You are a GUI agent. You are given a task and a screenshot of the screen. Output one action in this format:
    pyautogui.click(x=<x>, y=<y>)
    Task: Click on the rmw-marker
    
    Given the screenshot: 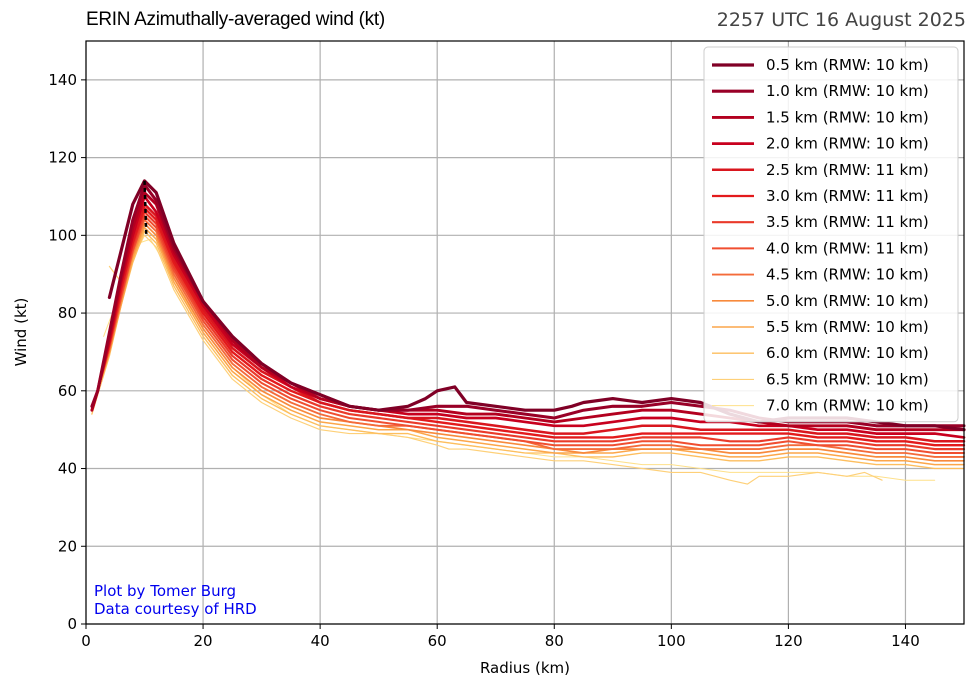 What is the action you would take?
    pyautogui.click(x=145, y=208)
    